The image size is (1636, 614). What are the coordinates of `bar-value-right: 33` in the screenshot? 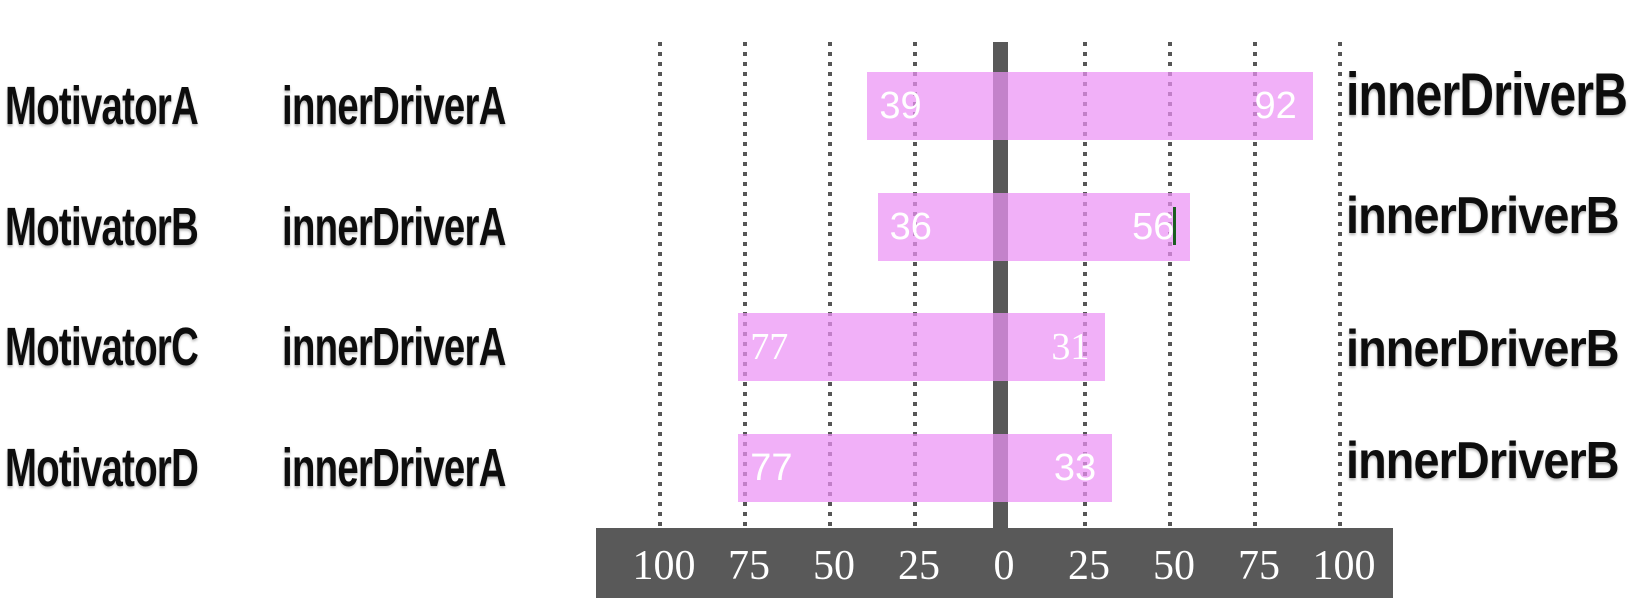 It's located at (1075, 468).